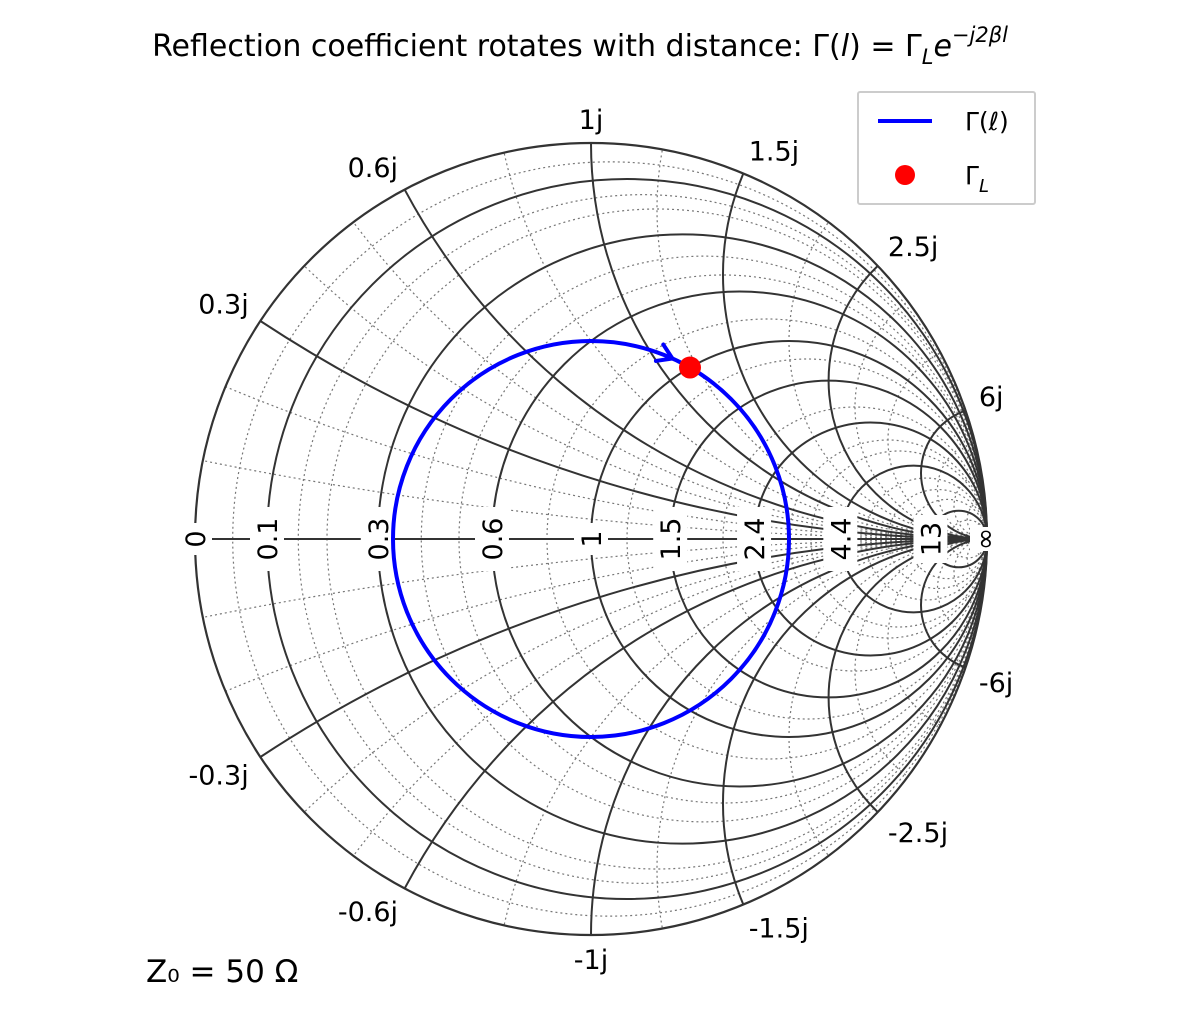 This screenshot has width=1179, height=1019. Describe the element at coordinates (664, 352) in the screenshot. I see `direction-arrowhead` at that location.